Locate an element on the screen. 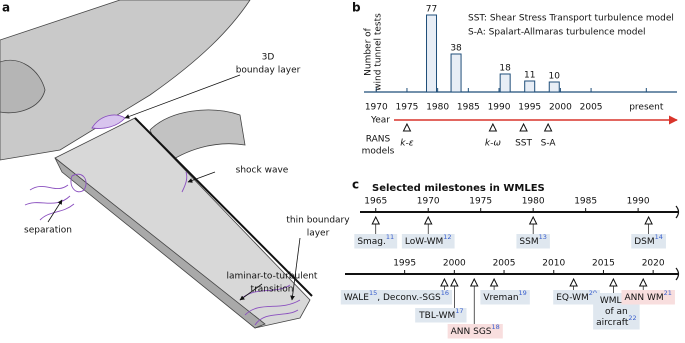 The width and height of the screenshot is (685, 343). rans-model: S-A is located at coordinates (549, 144).